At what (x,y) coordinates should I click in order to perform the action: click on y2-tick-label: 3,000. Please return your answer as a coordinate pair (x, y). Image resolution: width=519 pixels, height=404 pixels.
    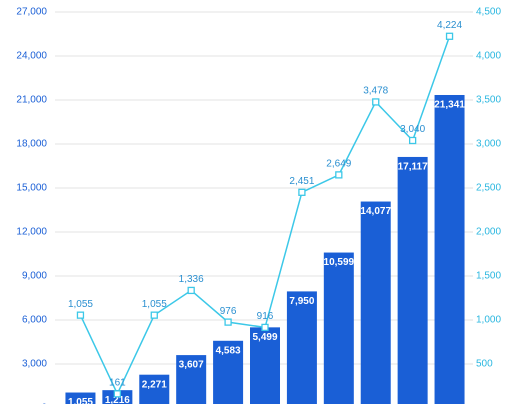
    Looking at the image, I should click on (488, 144).